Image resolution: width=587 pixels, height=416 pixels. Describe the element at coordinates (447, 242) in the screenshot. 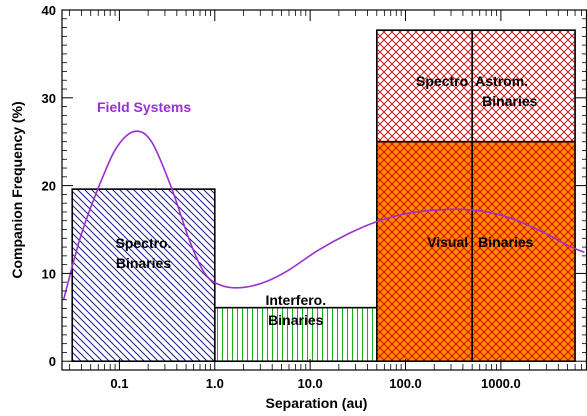

I see `label-visual: Visual` at that location.